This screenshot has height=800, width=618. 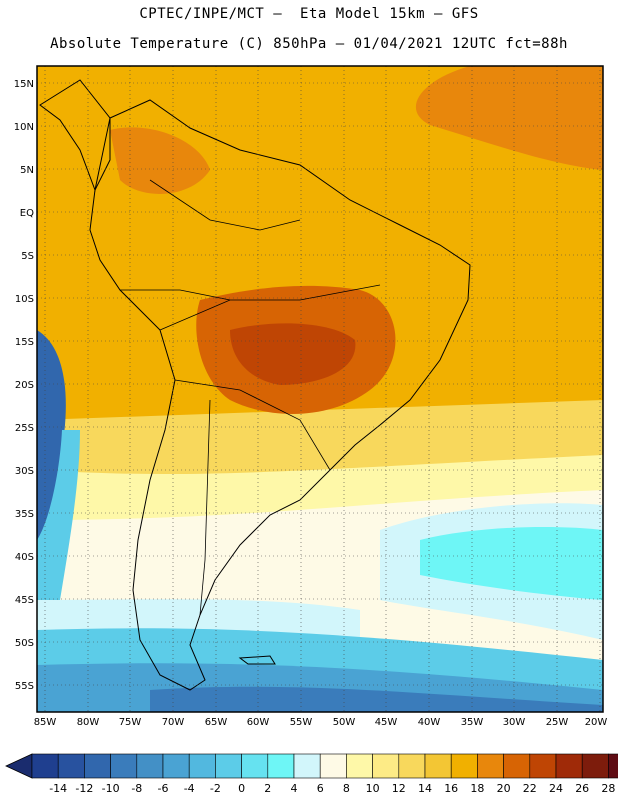 What do you see at coordinates (24, 643) in the screenshot?
I see `lat-label: 50S` at bounding box center [24, 643].